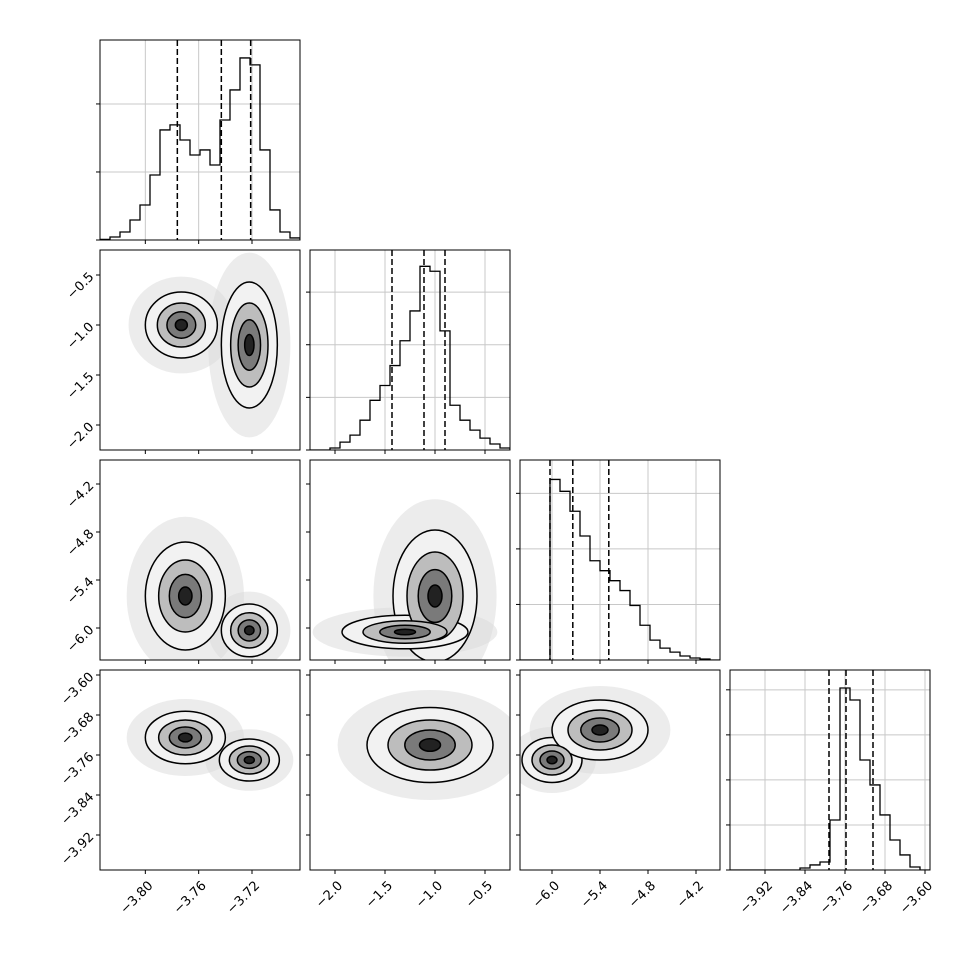 This screenshot has height=970, width=970. I want to click on y-tick-label: −1.5, so click(80, 386).